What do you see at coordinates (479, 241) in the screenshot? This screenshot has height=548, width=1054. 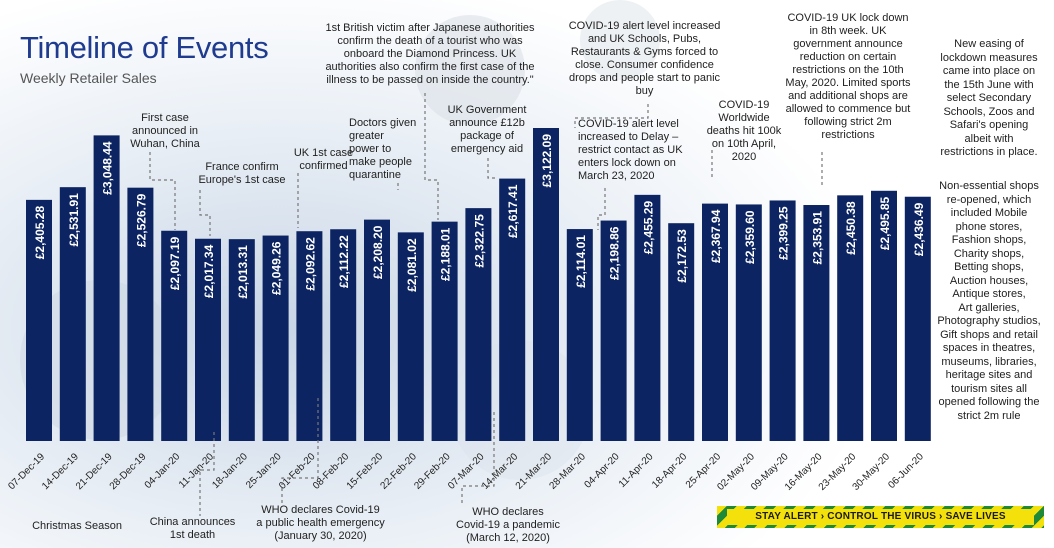 I see `data-label-13: £2,322.75` at bounding box center [479, 241].